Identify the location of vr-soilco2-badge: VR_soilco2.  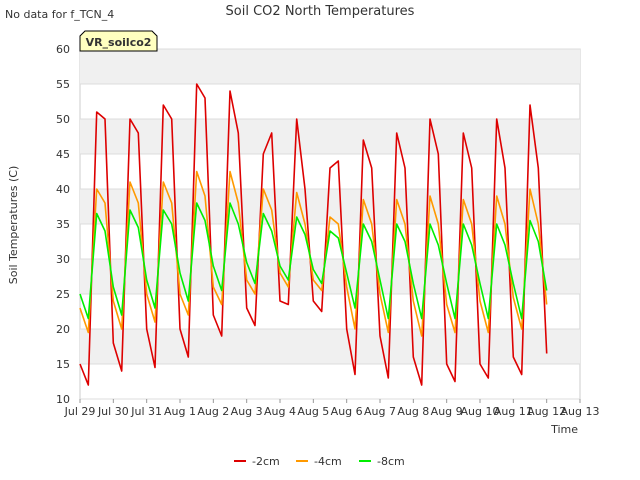
(118, 41).